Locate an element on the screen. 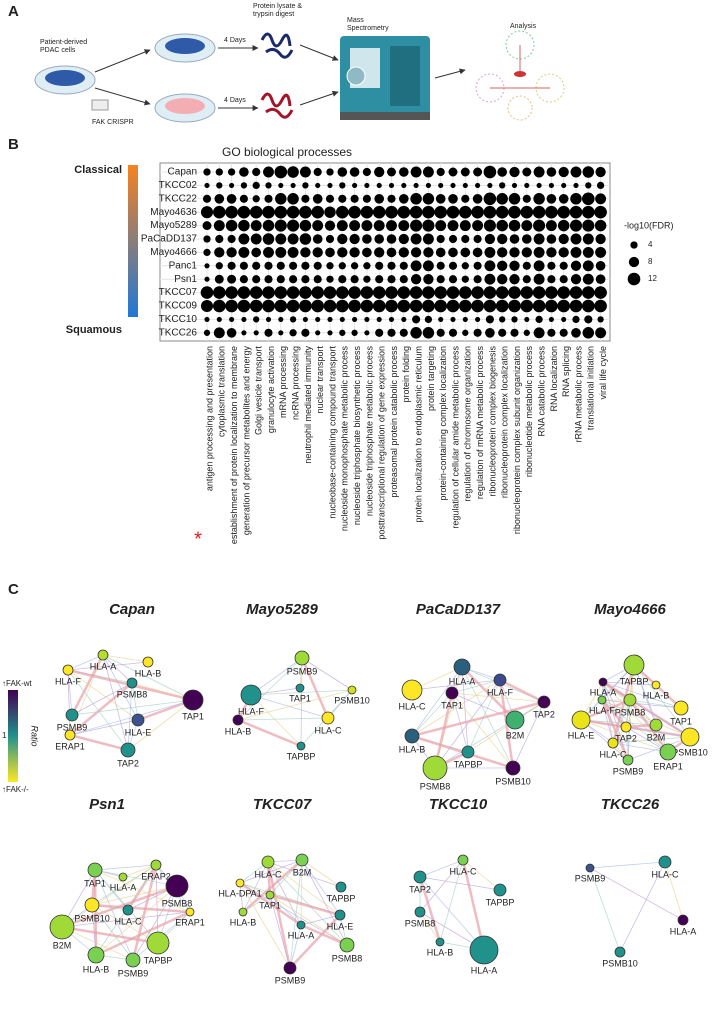 The height and width of the screenshot is (1029, 713). column-label: regulation of chromosome organization is located at coordinates (468, 424).